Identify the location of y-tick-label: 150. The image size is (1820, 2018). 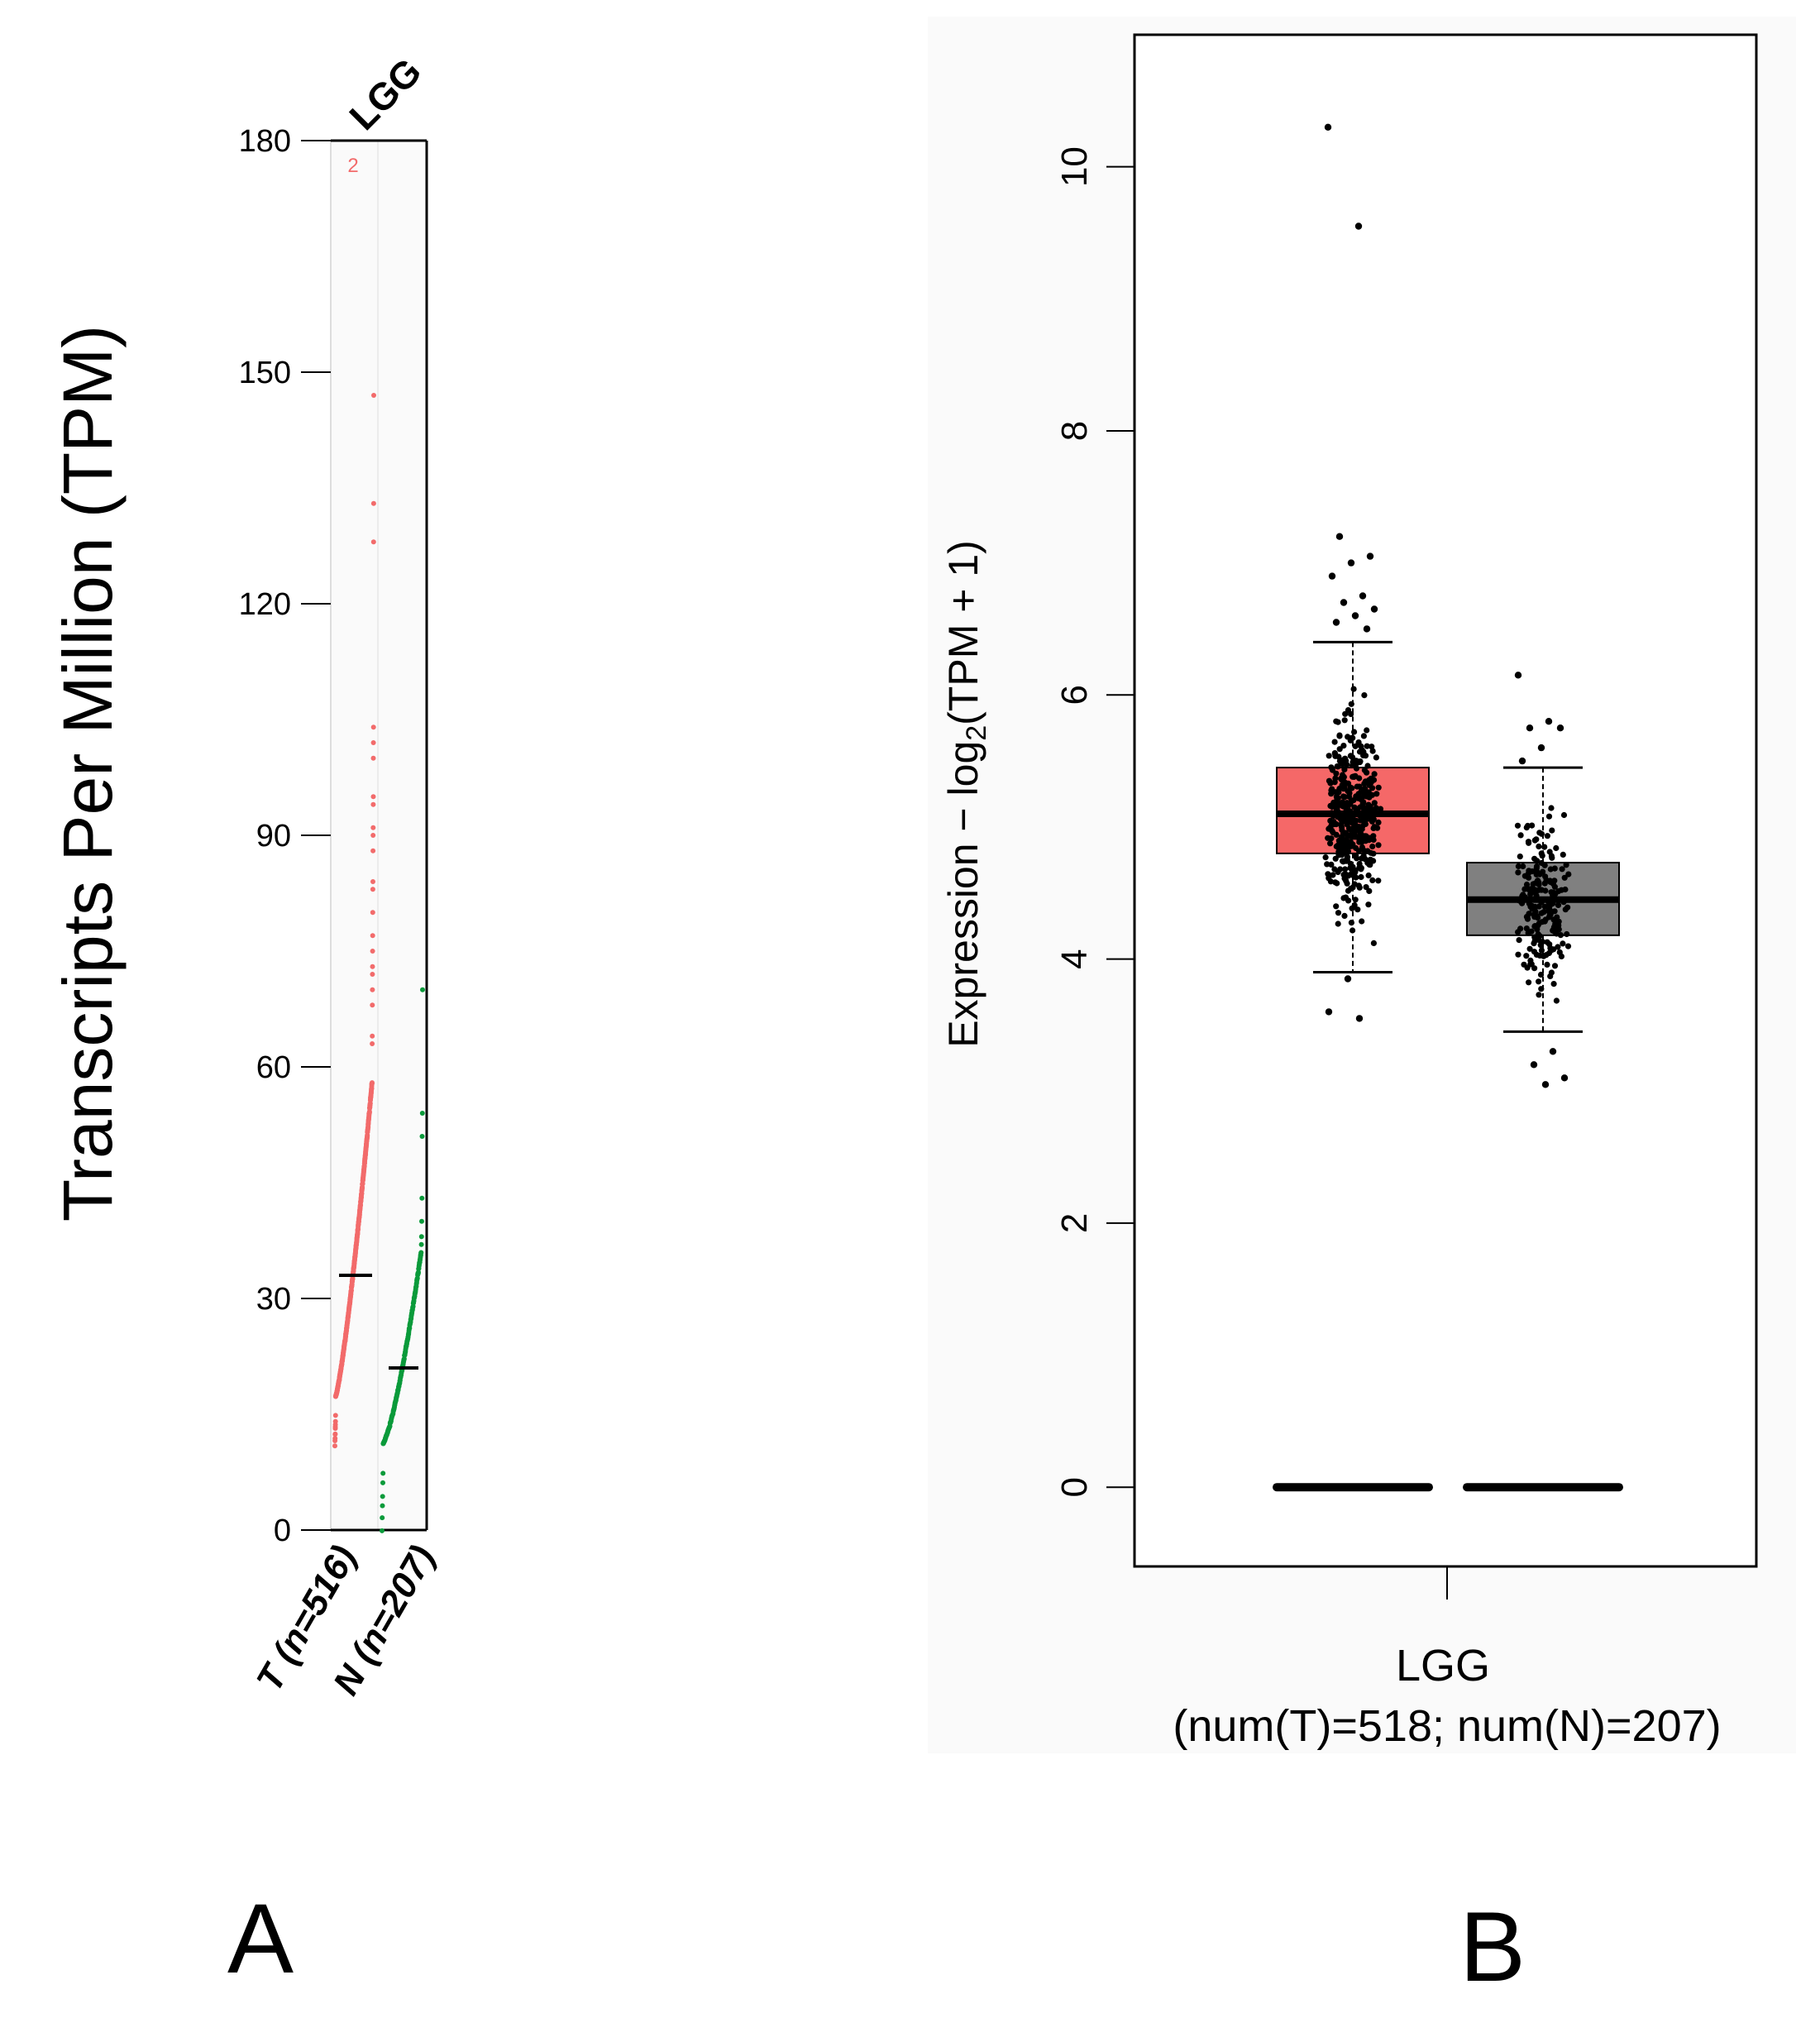
(265, 373).